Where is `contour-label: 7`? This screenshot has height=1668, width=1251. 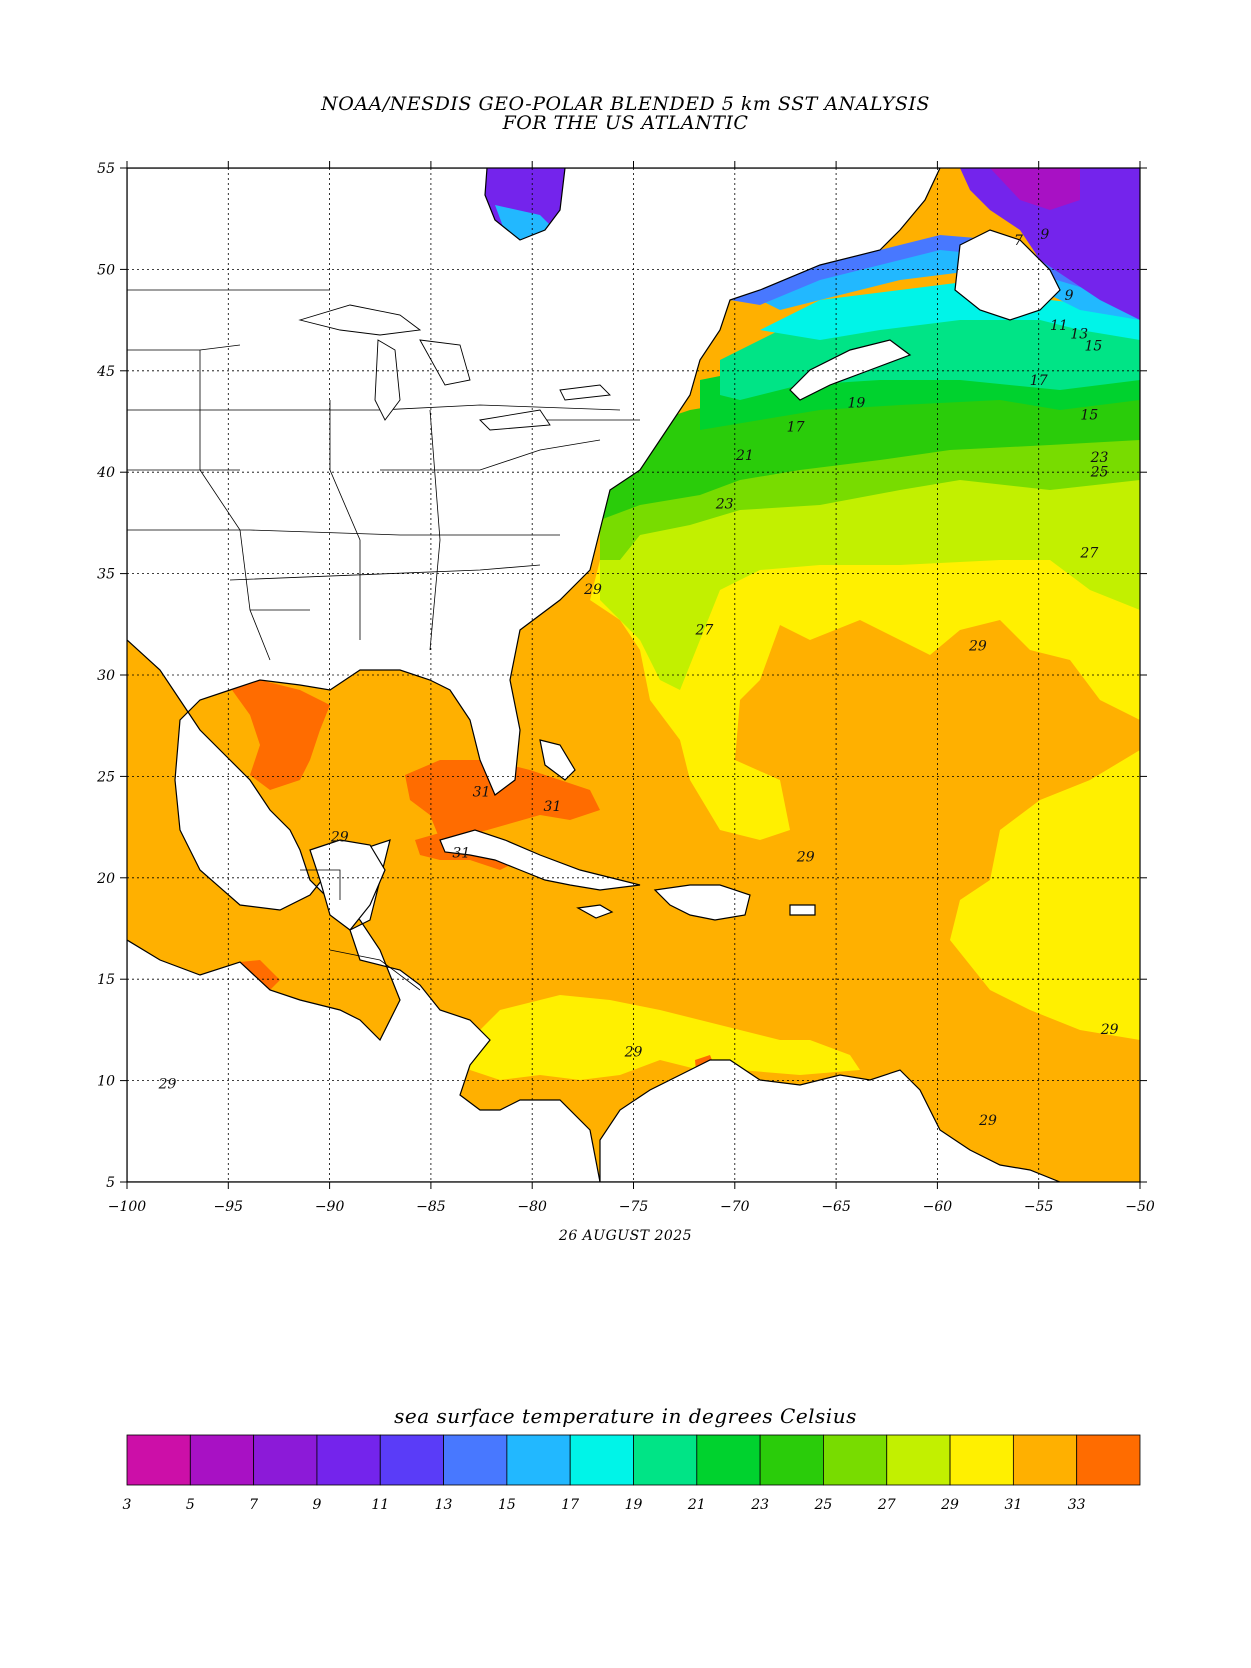 contour-label: 7 is located at coordinates (1018, 241).